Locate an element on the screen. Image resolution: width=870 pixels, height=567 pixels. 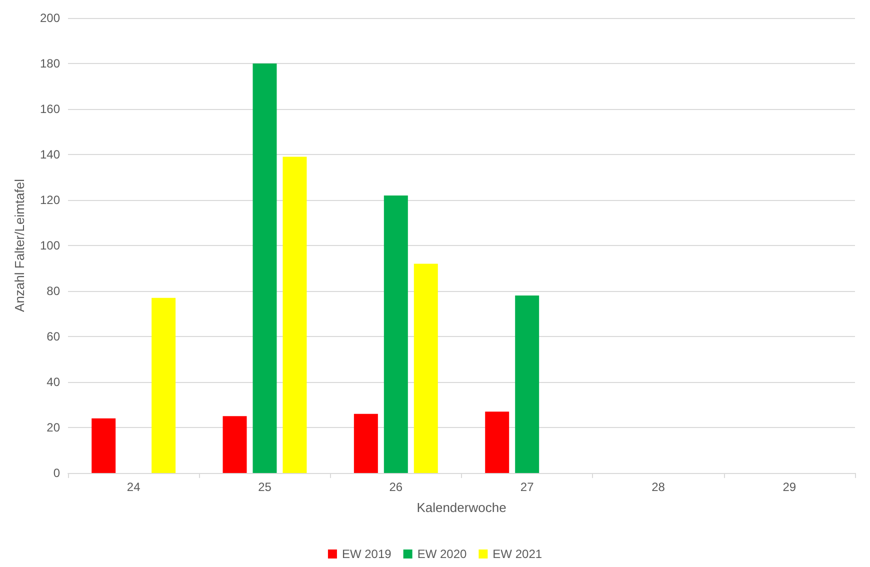
y-tick-label: 0 is located at coordinates (56, 473).